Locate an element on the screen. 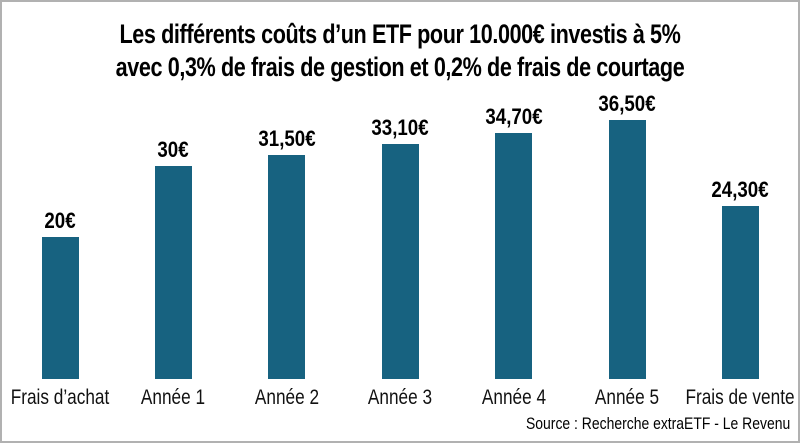 The image size is (800, 443). category-label: Année 5 is located at coordinates (627, 397).